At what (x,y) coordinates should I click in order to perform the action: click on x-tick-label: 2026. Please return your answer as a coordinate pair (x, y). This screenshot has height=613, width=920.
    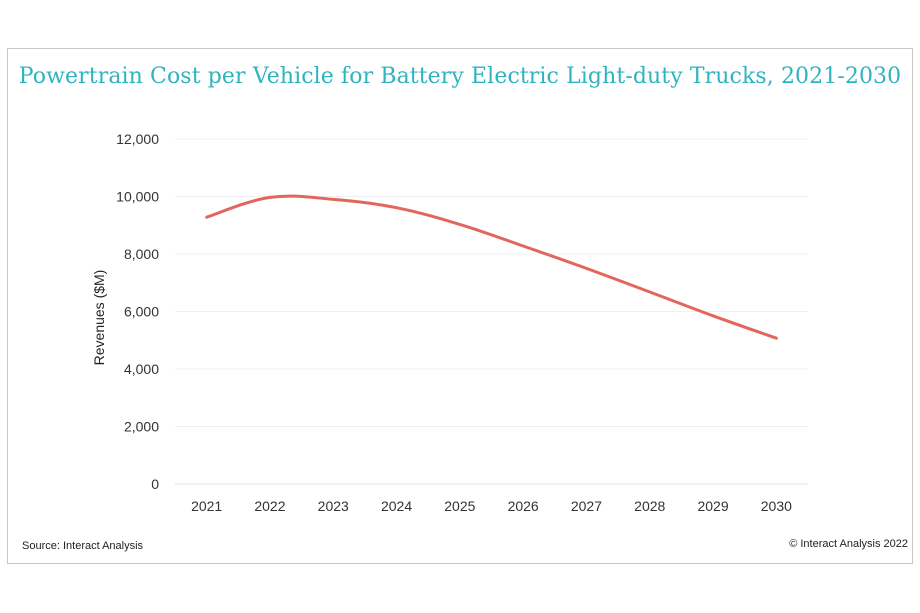
    Looking at the image, I should click on (523, 506).